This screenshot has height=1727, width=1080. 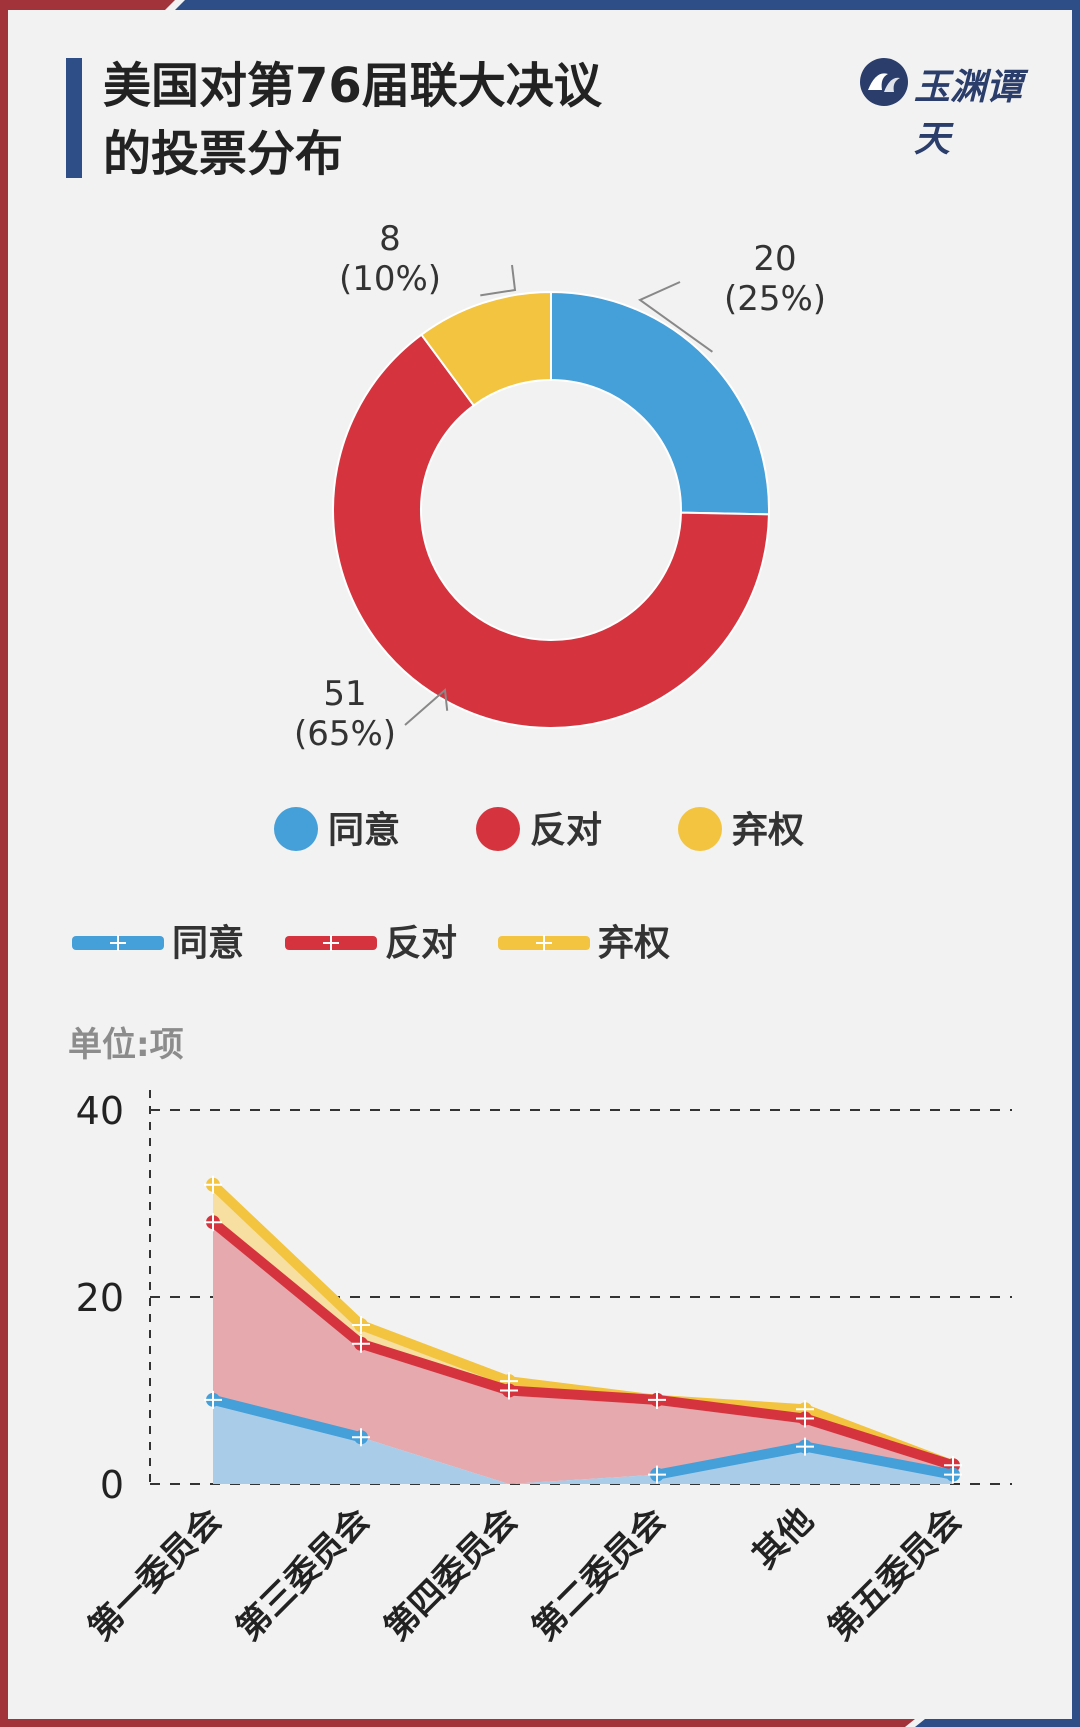 I want to click on x-tick-label-3: 第二委员会, so click(x=599, y=1574).